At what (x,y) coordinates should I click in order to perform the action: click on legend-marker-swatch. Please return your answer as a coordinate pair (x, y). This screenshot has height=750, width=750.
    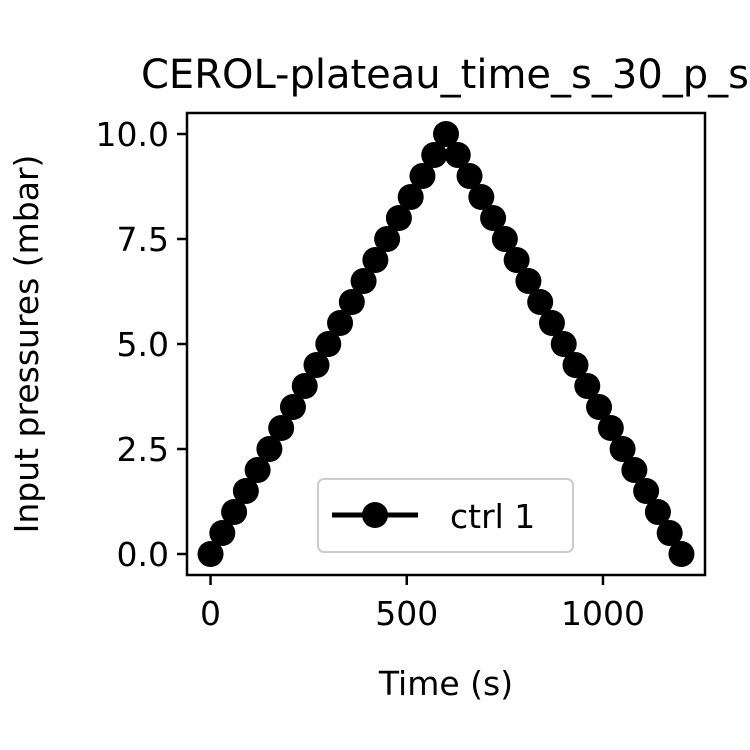
    Looking at the image, I should click on (375, 515).